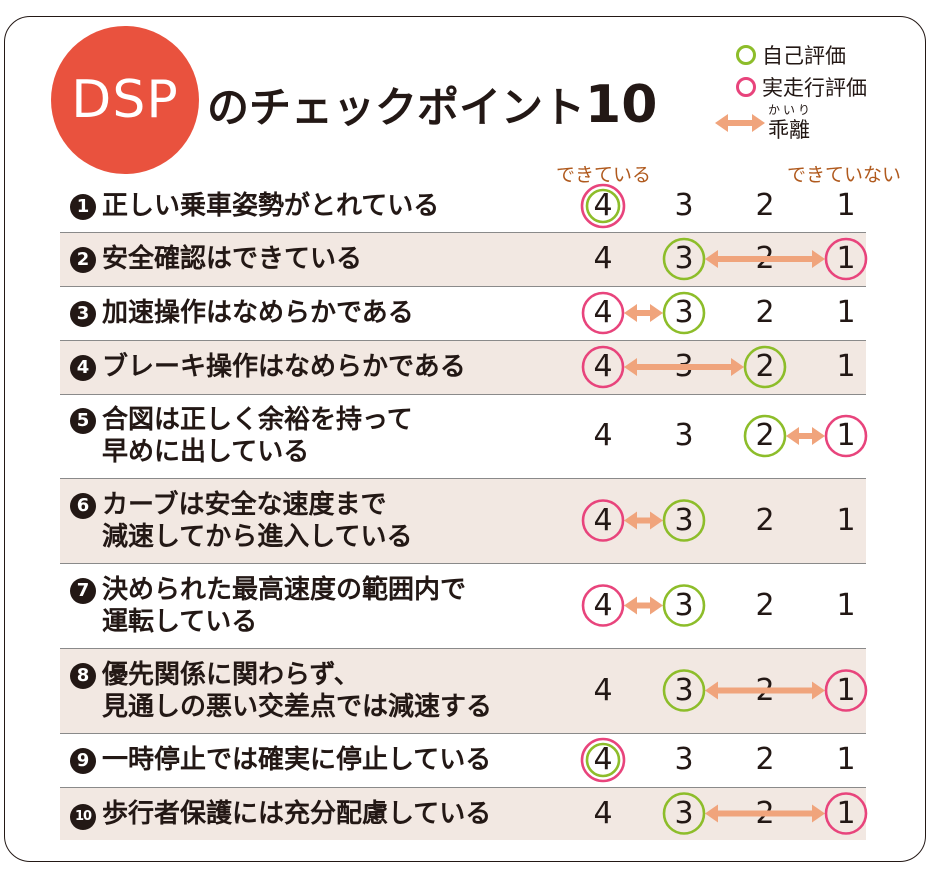 The width and height of the screenshot is (934, 870). I want to click on title-text: のチェックポイント, so click(396, 107).